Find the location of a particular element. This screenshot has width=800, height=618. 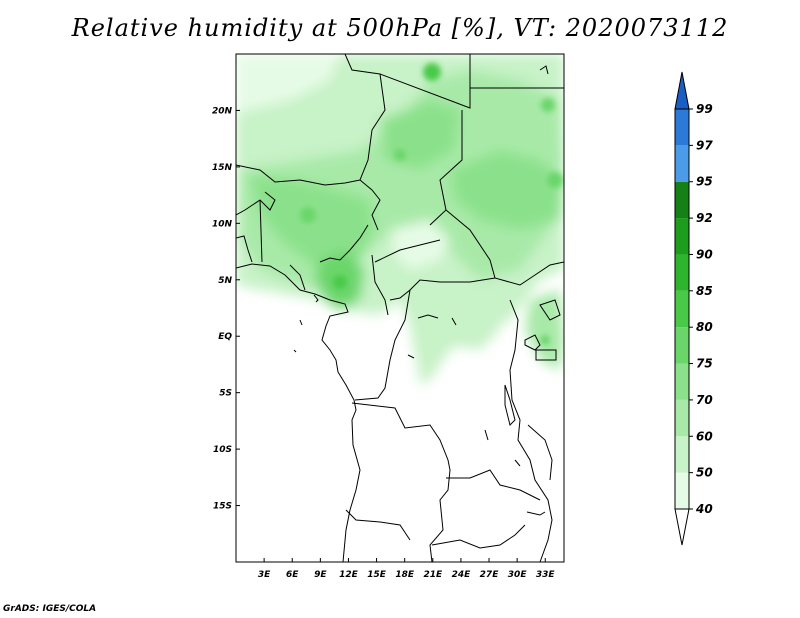

colorbar-label: 97 is located at coordinates (704, 145).